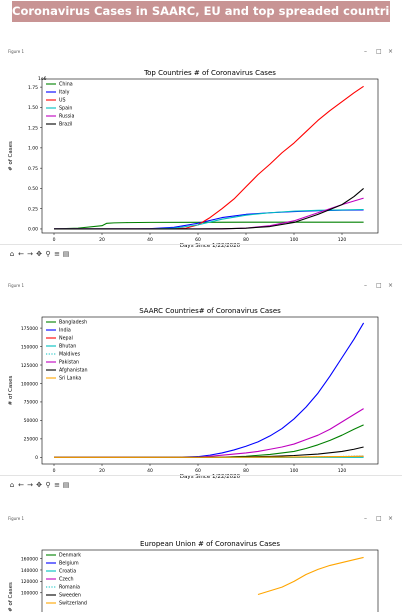  What do you see at coordinates (33, 169) in the screenshot?
I see `y-tick-label: 0.75` at bounding box center [33, 169].